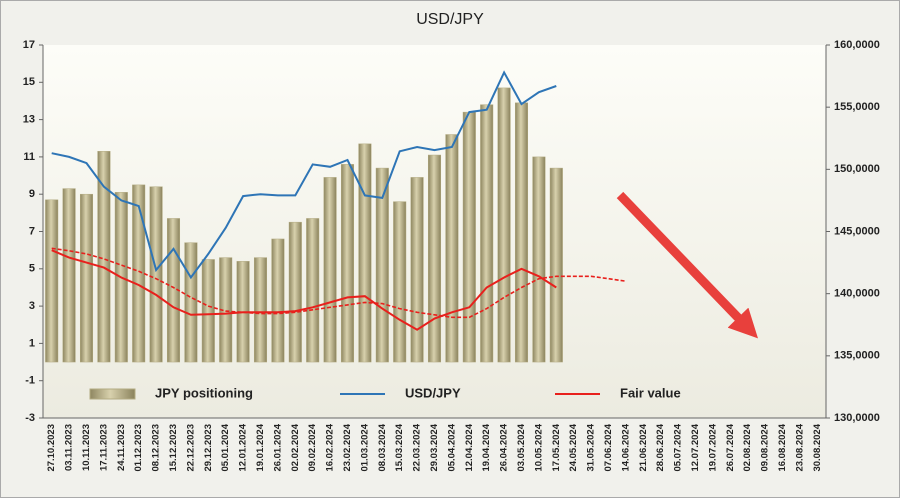 This screenshot has width=900, height=503. I want to click on legend-label: JPY positioning, so click(204, 392).